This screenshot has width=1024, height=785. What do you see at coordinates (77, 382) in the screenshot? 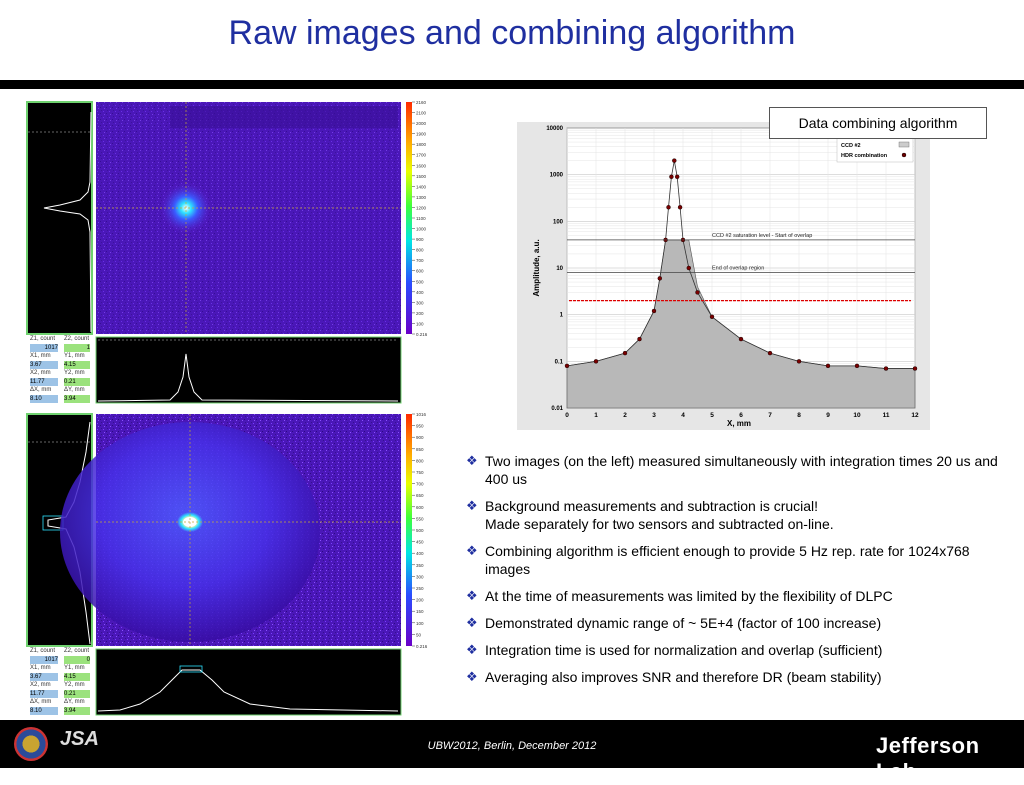
I see `y2-value: 0.21` at bounding box center [77, 382].